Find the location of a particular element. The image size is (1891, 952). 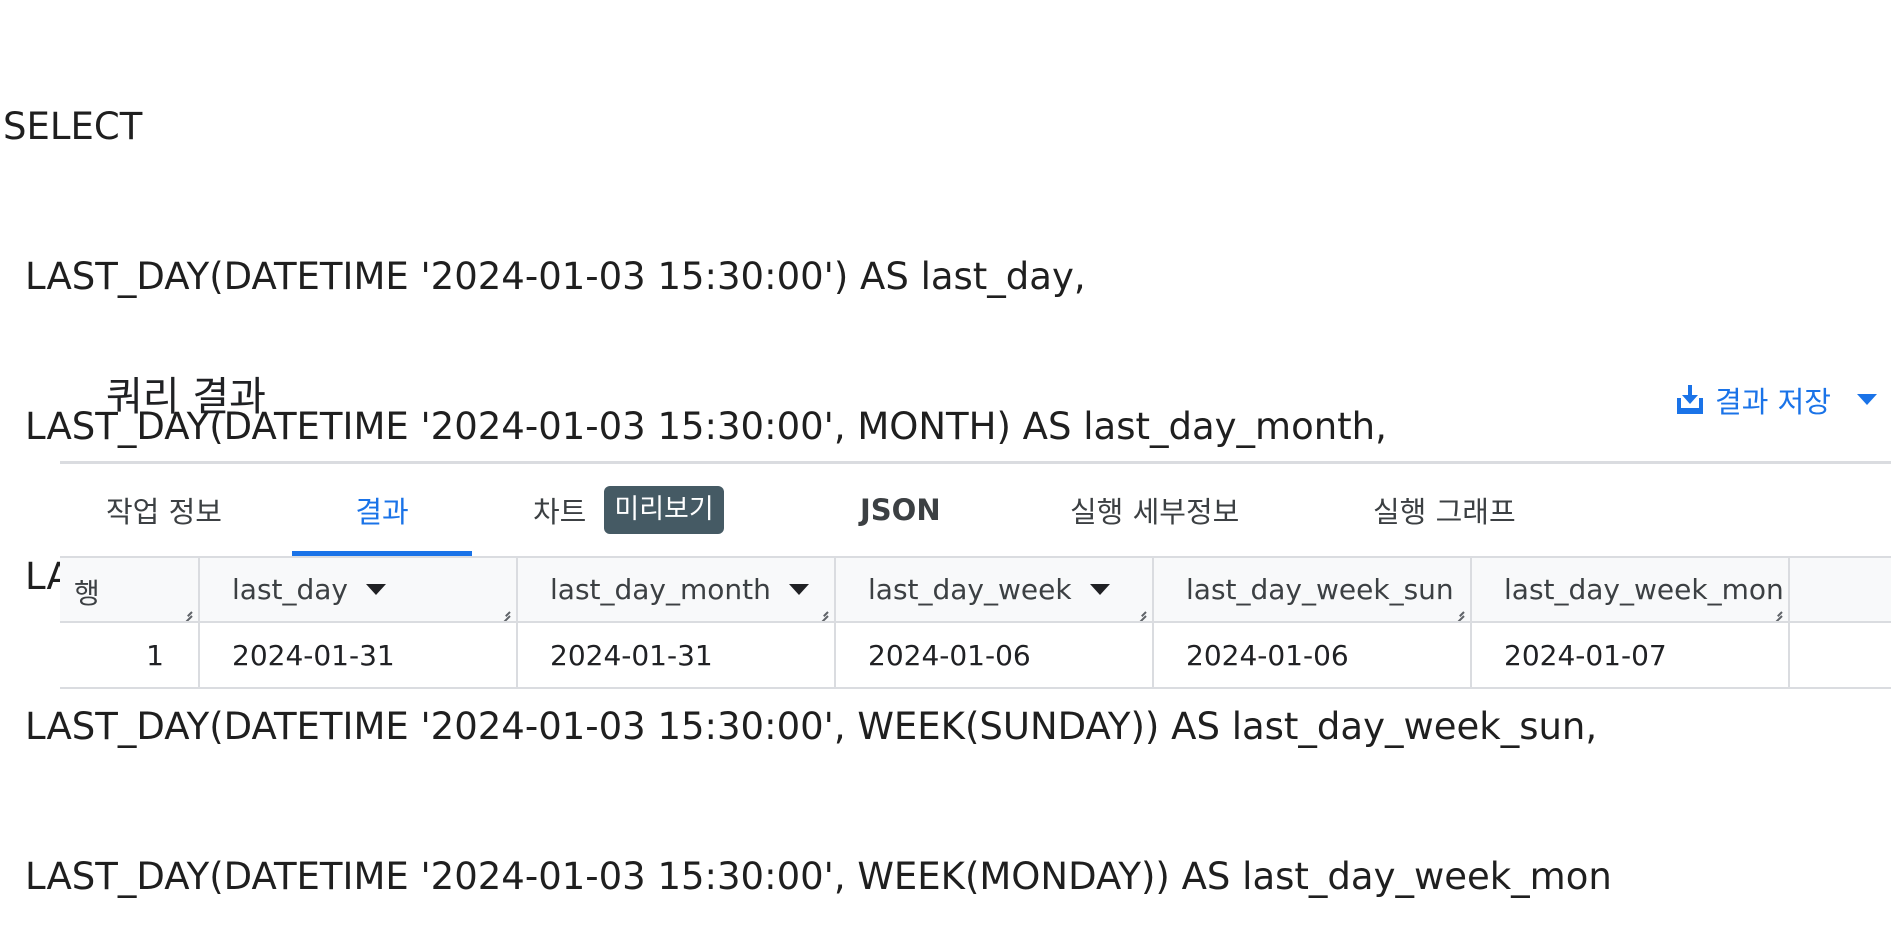

column-header-label: last_day_week is located at coordinates (970, 589).